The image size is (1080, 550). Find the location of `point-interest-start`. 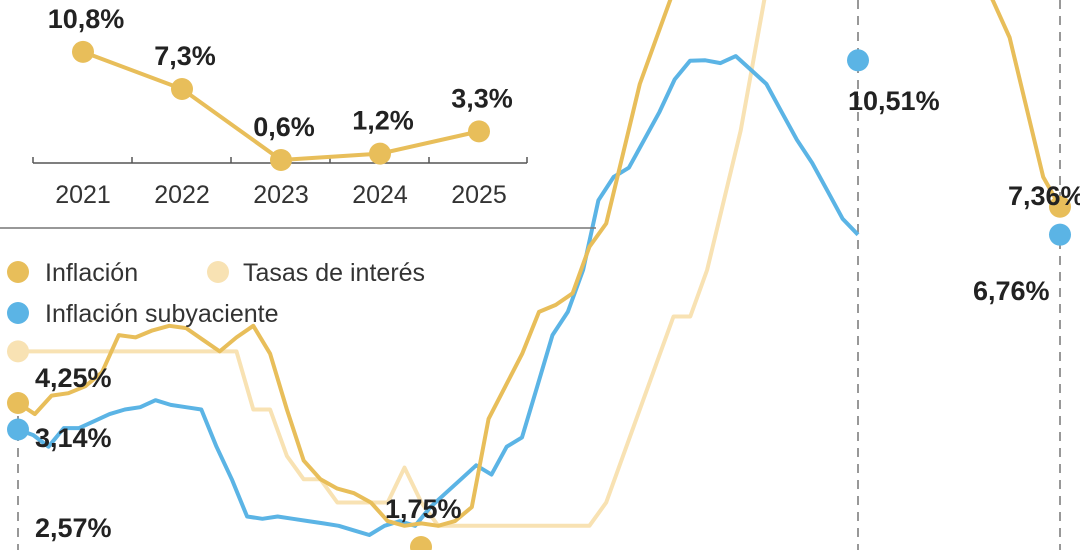

point-interest-start is located at coordinates (18, 351).